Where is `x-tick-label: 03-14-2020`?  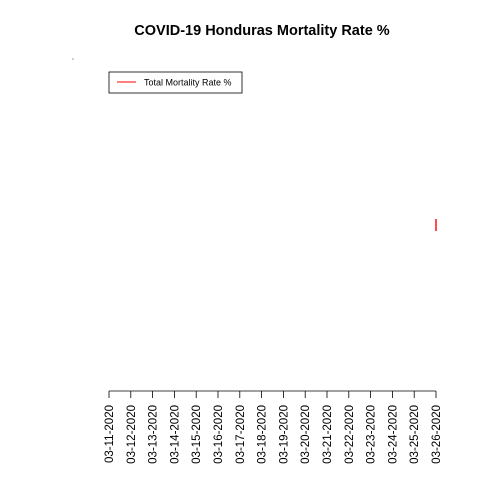 x-tick-label: 03-14-2020 is located at coordinates (175, 434).